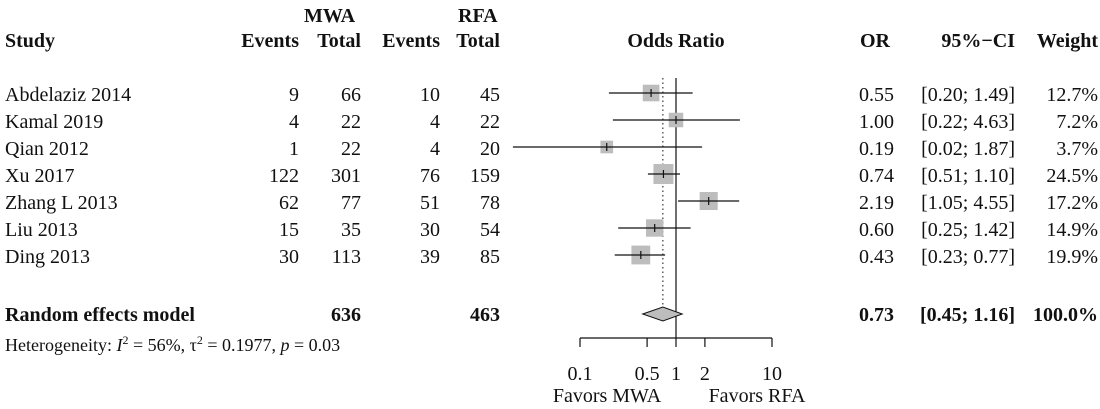 This screenshot has width=1100, height=409. What do you see at coordinates (346, 176) in the screenshot?
I see `total-mwa-value: 301` at bounding box center [346, 176].